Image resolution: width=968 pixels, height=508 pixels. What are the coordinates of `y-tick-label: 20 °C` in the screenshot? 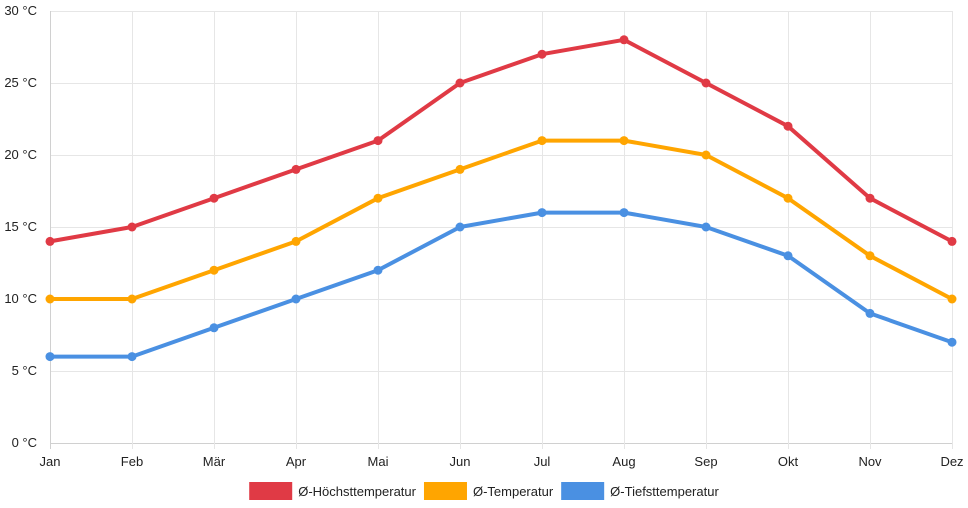 It's located at (20, 154).